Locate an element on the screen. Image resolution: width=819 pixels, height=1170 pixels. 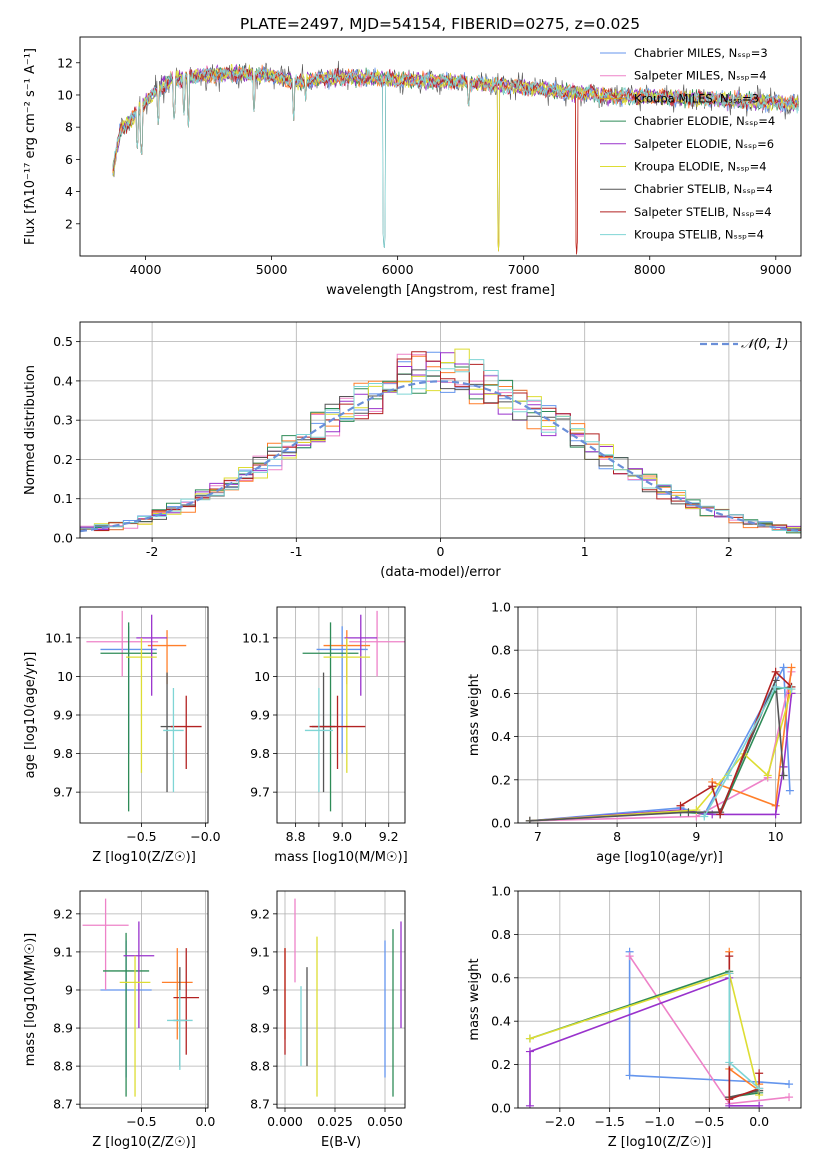
y-tick-label: 9 is located at coordinates (266, 989).